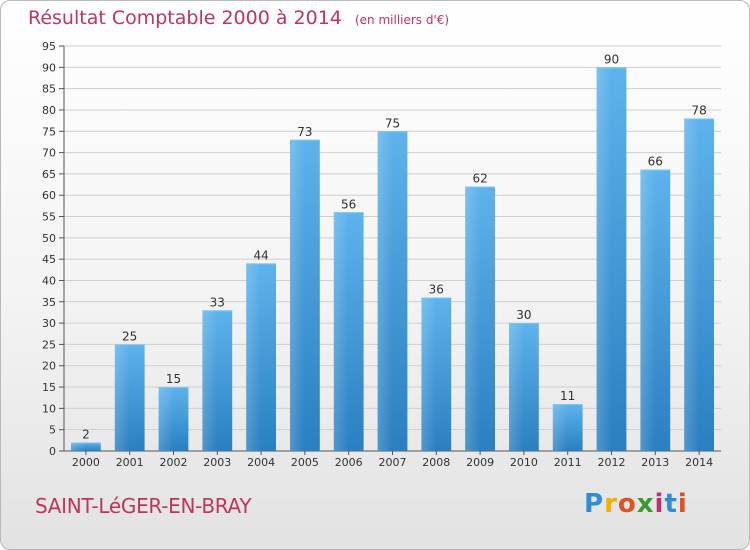  What do you see at coordinates (523, 315) in the screenshot?
I see `data-label: 30` at bounding box center [523, 315].